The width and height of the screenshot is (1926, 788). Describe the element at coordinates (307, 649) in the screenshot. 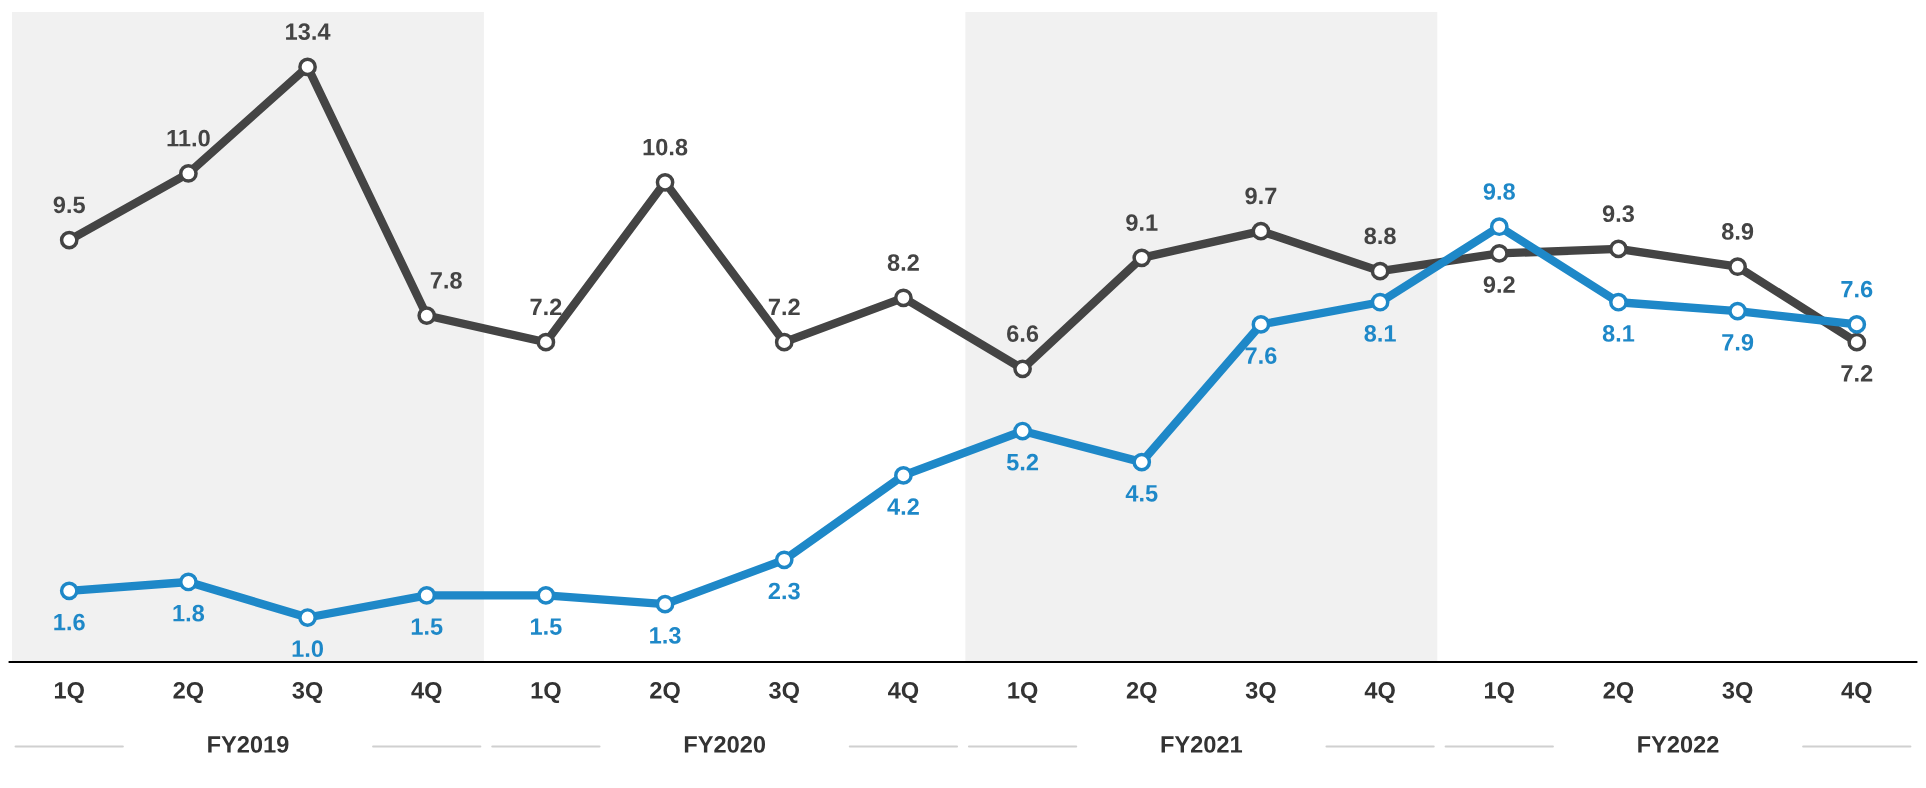

I see `data-label: 1.0` at that location.